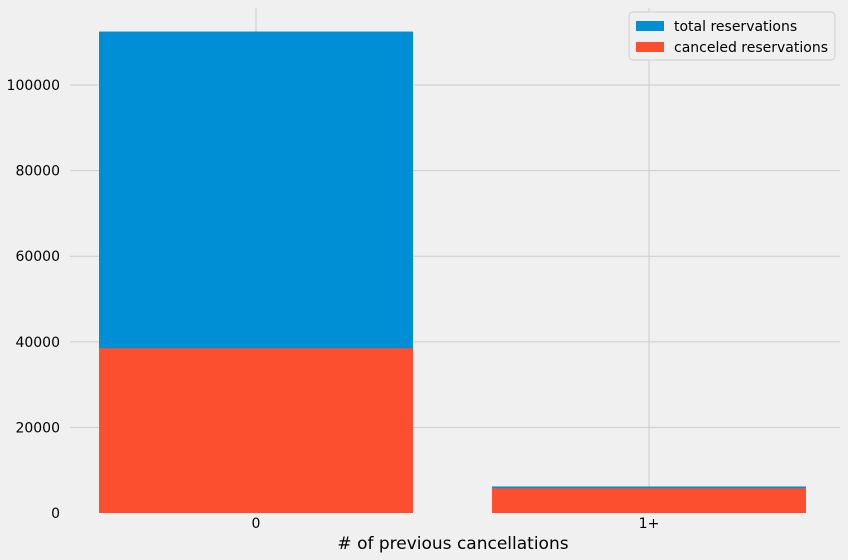 The width and height of the screenshot is (848, 560). I want to click on y-tick-label: 80000, so click(37, 172).